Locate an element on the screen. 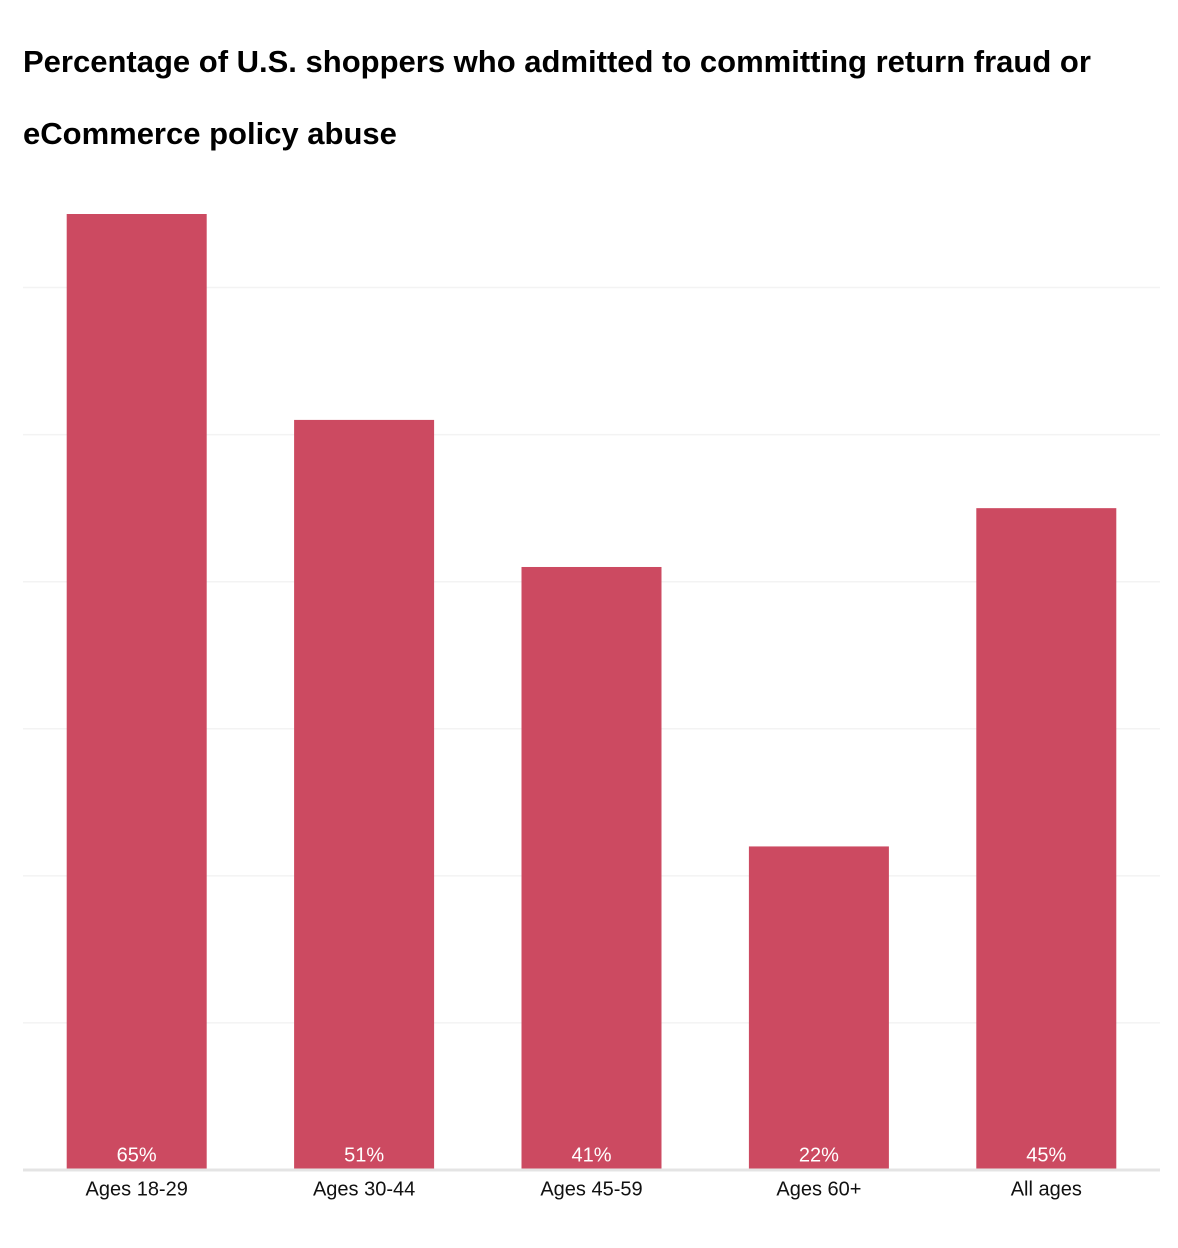 The width and height of the screenshot is (1178, 1248). x-tick-label: Ages 60+ is located at coordinates (818, 1189).